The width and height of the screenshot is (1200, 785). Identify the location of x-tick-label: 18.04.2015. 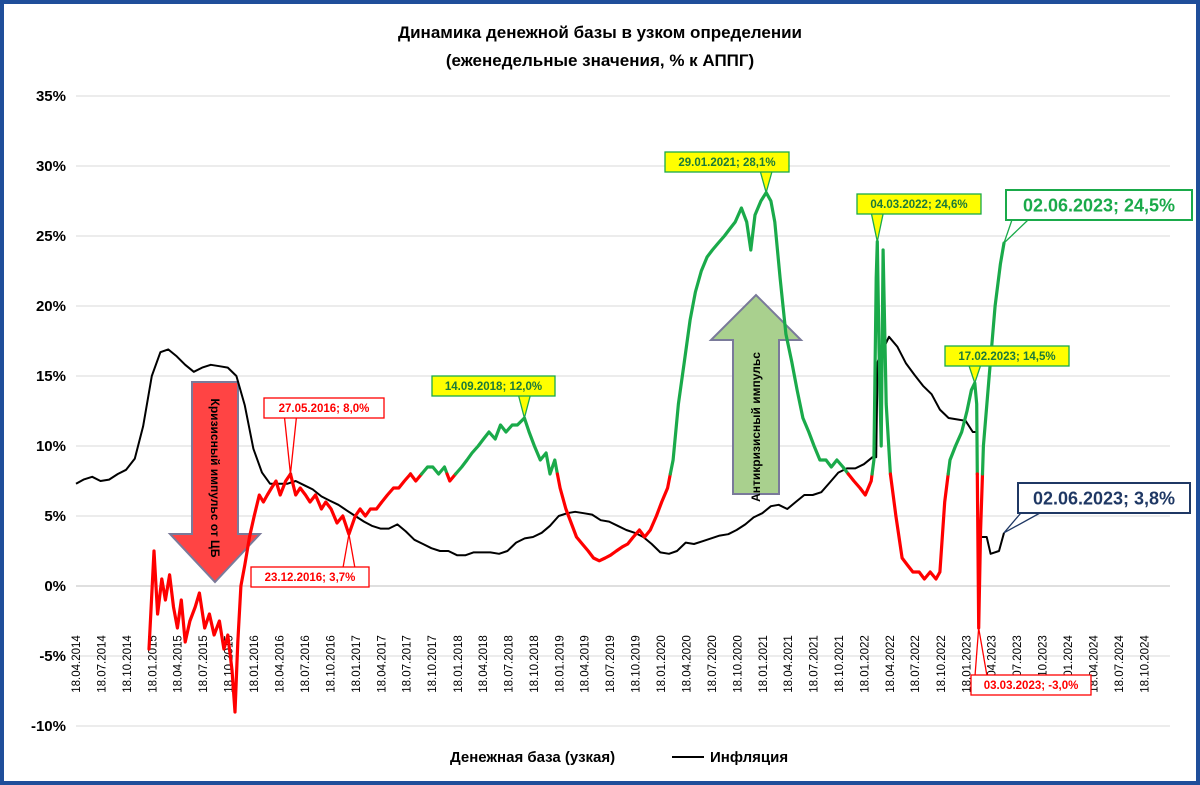
(179, 664).